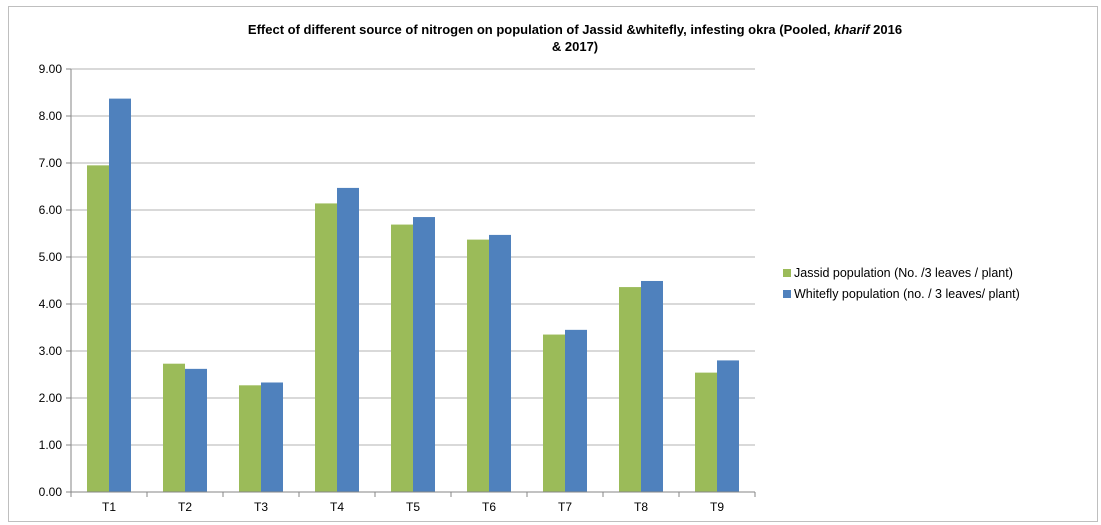 The image size is (1101, 525). I want to click on x-tick-label: T3, so click(261, 507).